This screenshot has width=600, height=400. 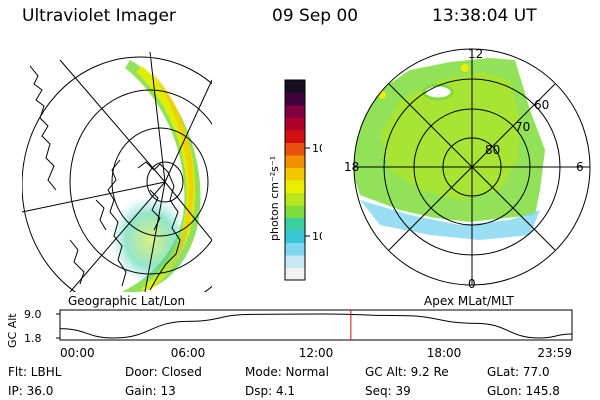 What do you see at coordinates (274, 198) in the screenshot?
I see `colorbar-unit-label: photon cm⁻²s⁻¹` at bounding box center [274, 198].